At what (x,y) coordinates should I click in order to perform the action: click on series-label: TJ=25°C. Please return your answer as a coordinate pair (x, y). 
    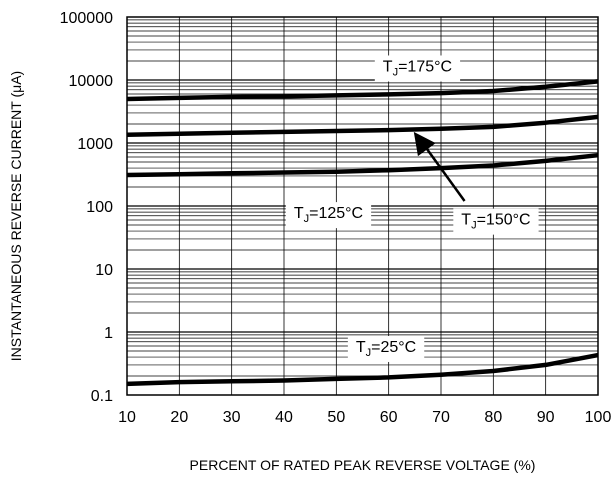
    Looking at the image, I should click on (386, 349).